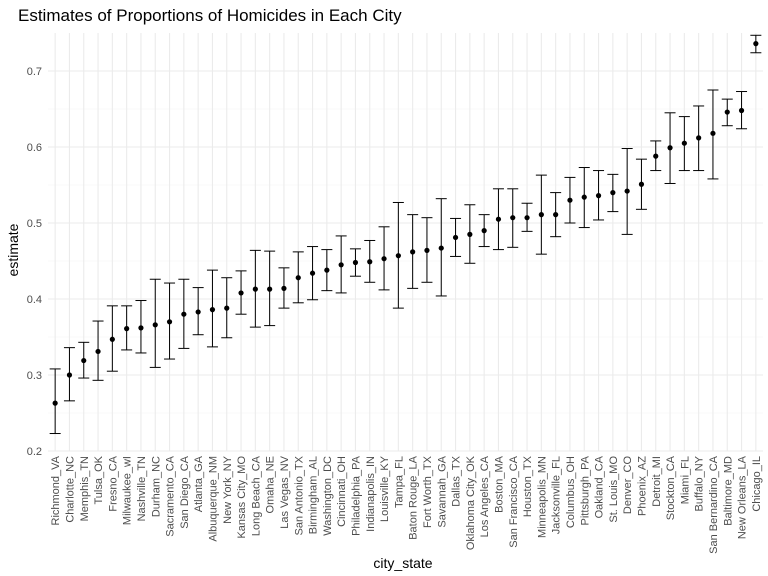  What do you see at coordinates (34, 224) in the screenshot?
I see `y-tick-label: 0.5` at bounding box center [34, 224].